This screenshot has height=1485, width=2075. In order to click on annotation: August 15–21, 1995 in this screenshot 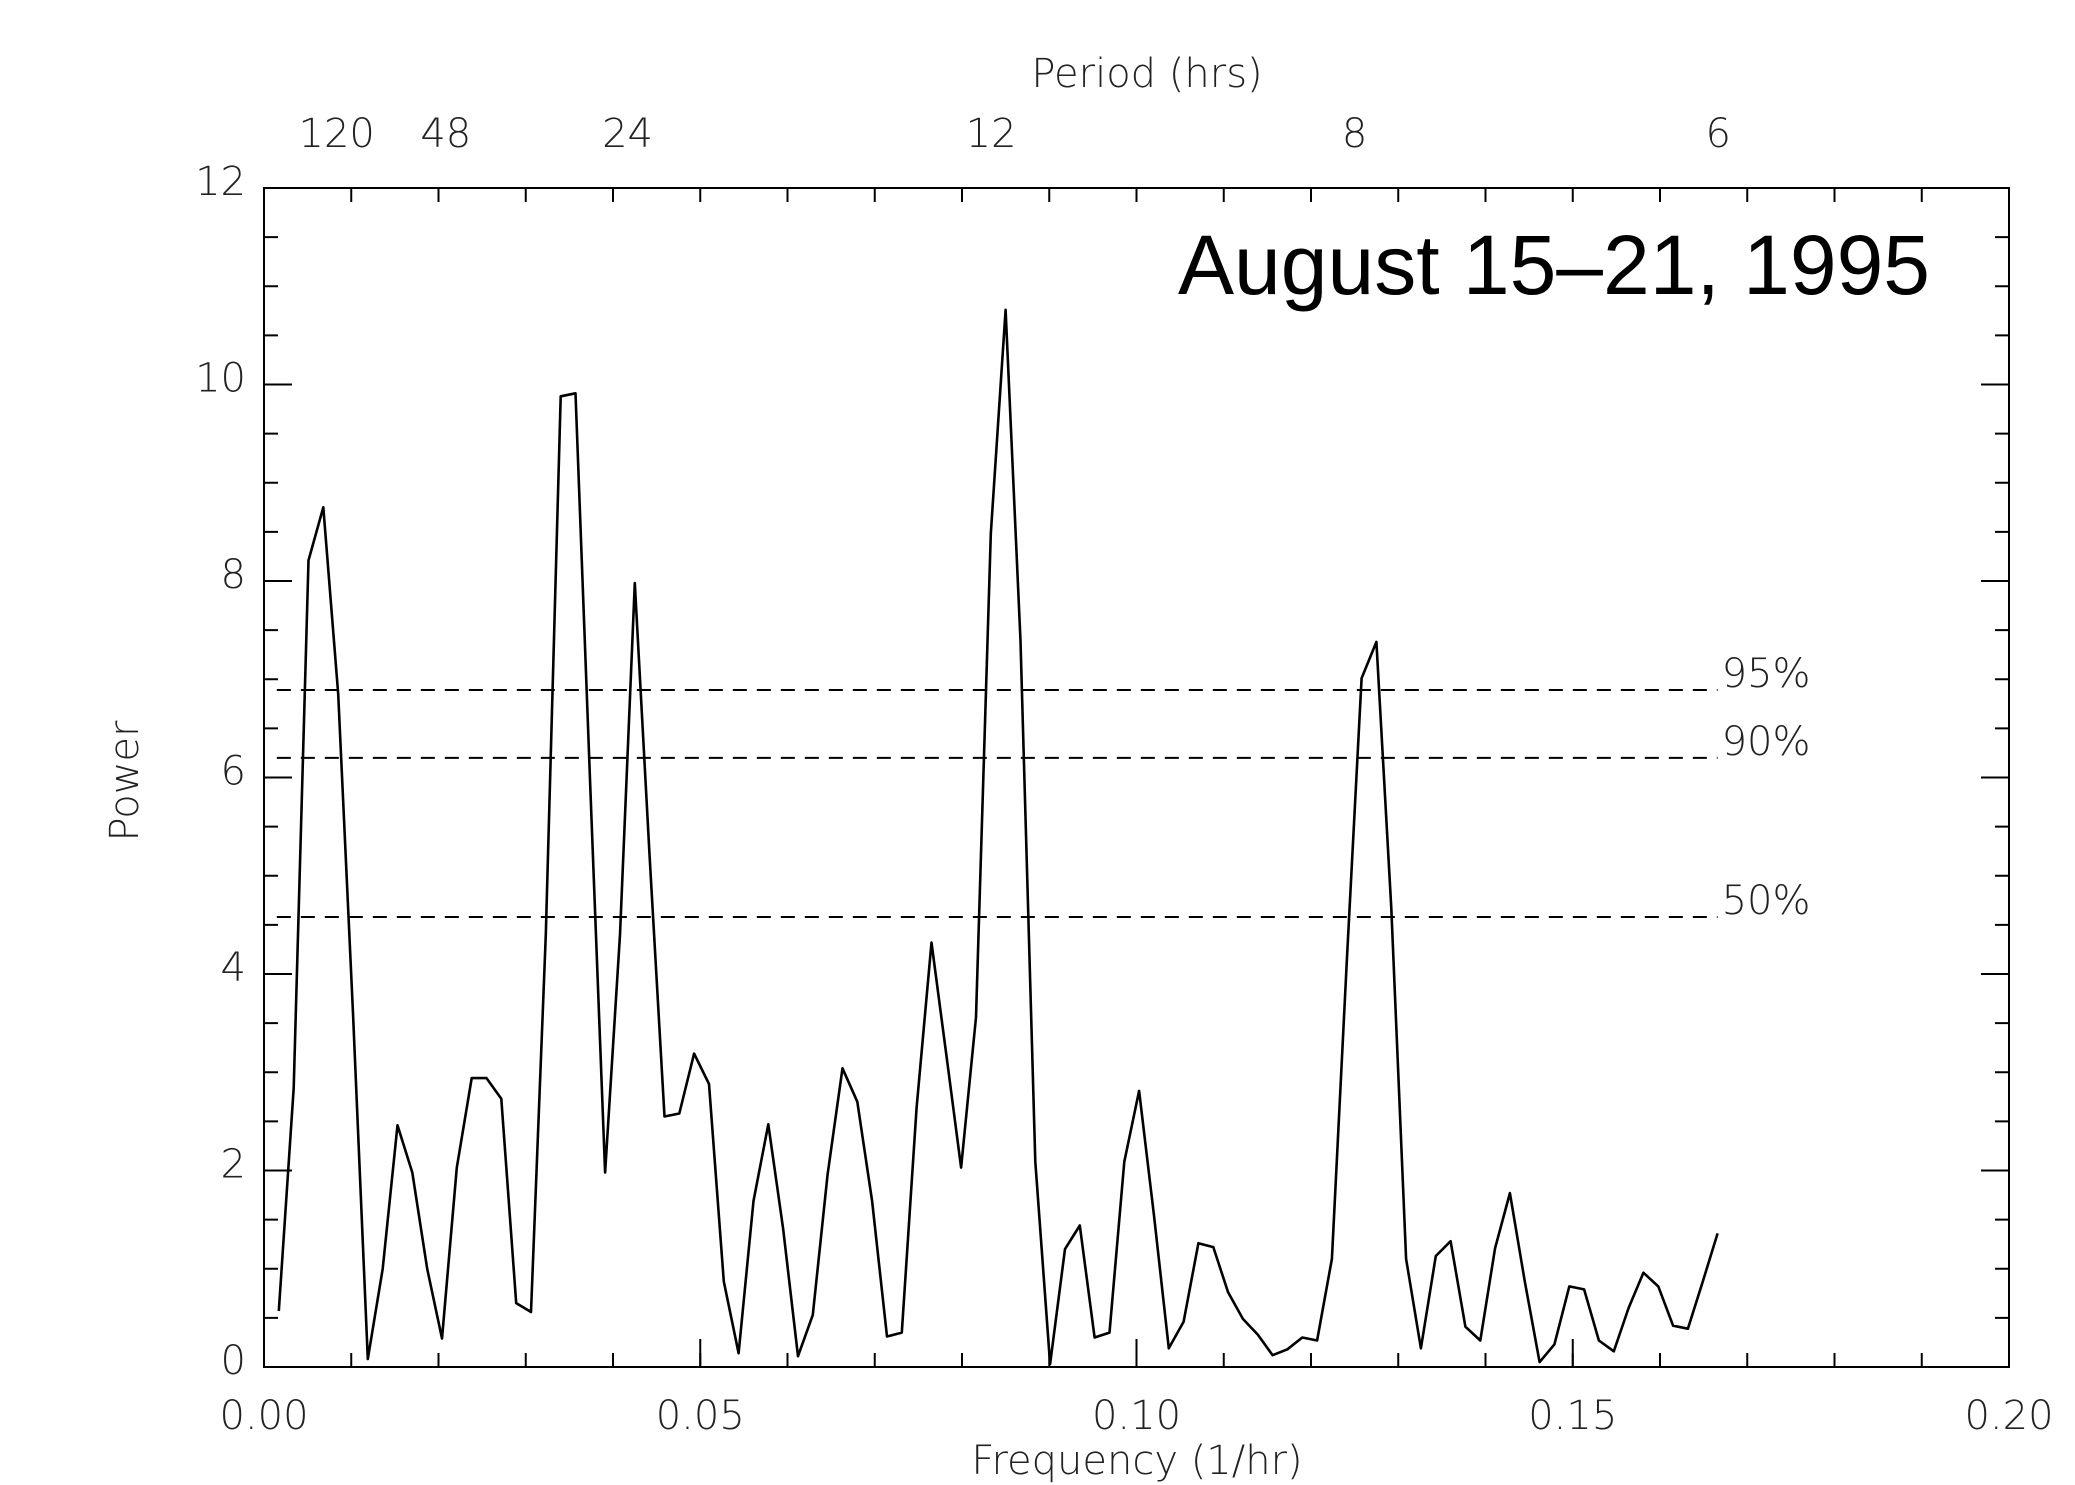, I will do `click(1554, 265)`.